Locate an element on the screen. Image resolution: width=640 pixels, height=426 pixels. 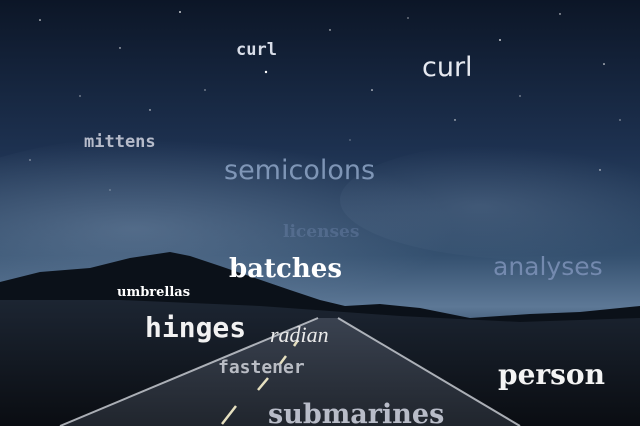
word-curl-large: curl is located at coordinates (447, 67).